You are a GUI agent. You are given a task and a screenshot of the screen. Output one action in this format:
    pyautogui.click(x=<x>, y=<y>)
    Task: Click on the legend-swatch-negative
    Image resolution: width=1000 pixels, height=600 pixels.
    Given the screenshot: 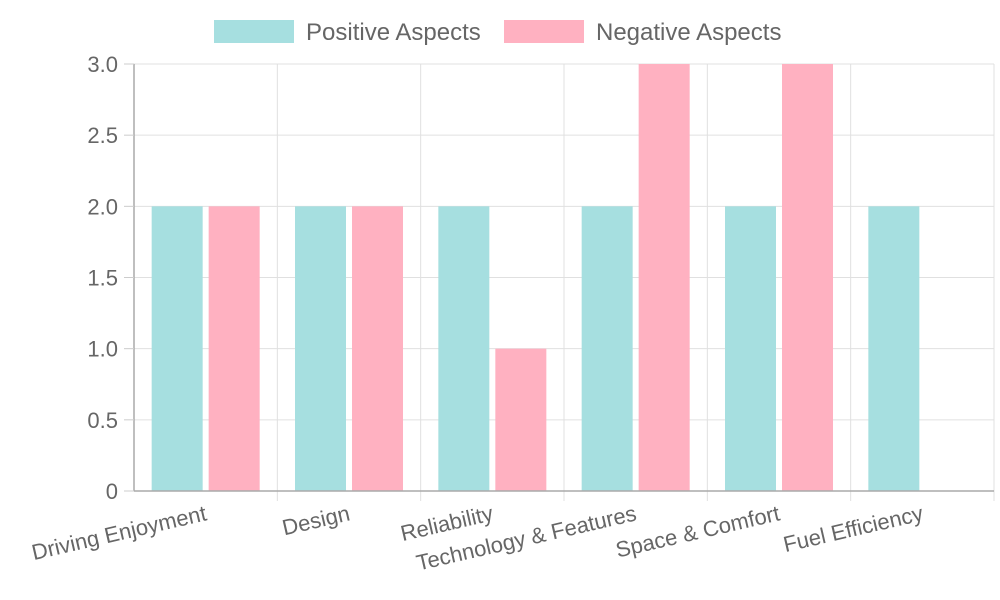 What is the action you would take?
    pyautogui.click(x=544, y=31)
    